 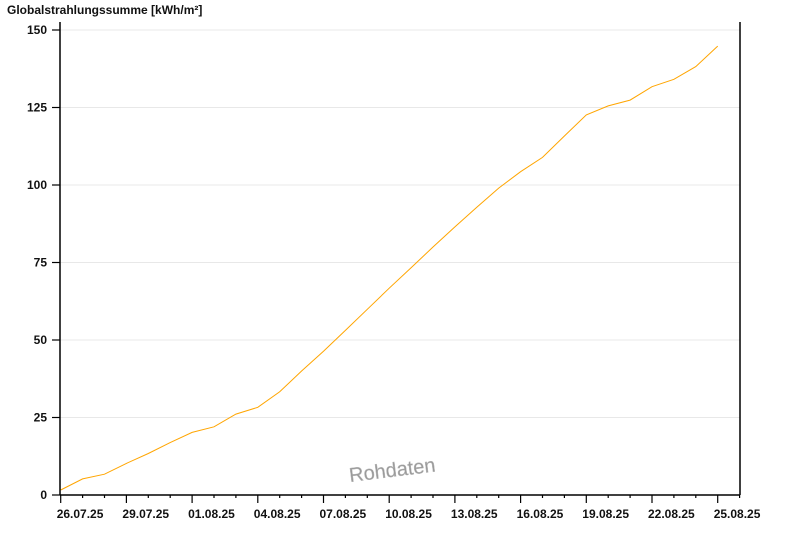 I want to click on x-tick-label: 16.08.25, so click(x=540, y=514).